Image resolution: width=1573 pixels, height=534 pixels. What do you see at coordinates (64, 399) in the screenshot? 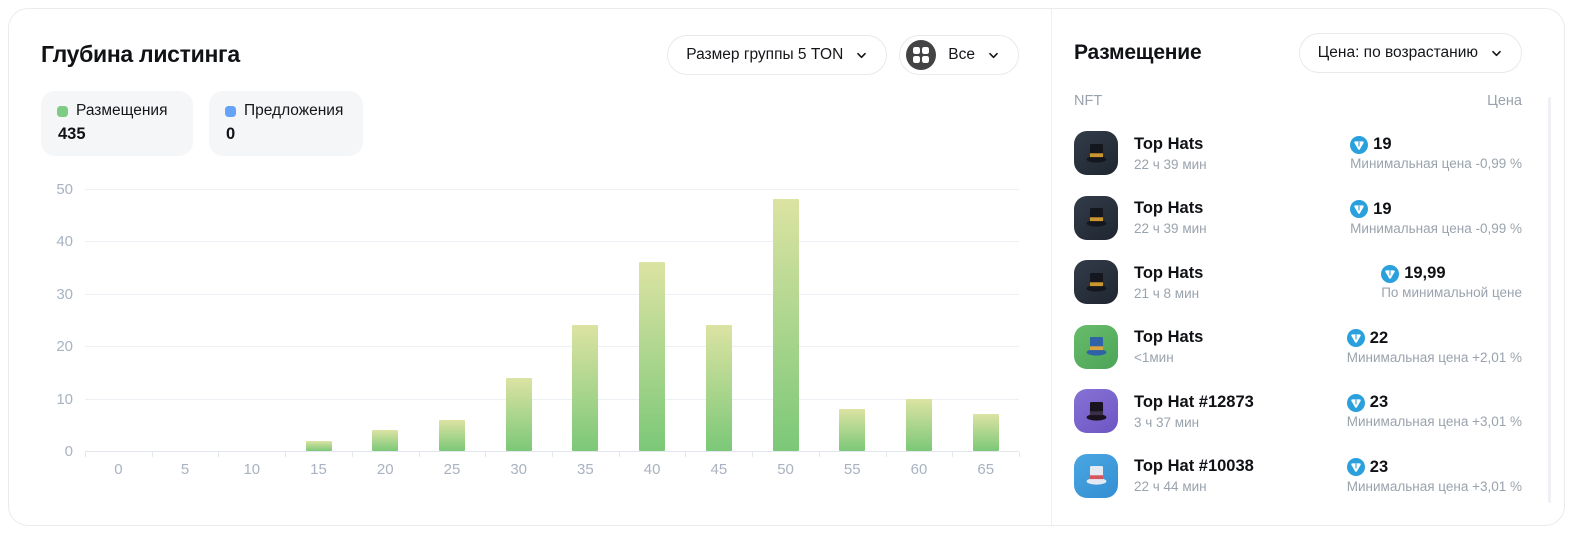
I see `y-tick-label: 10` at bounding box center [64, 399].